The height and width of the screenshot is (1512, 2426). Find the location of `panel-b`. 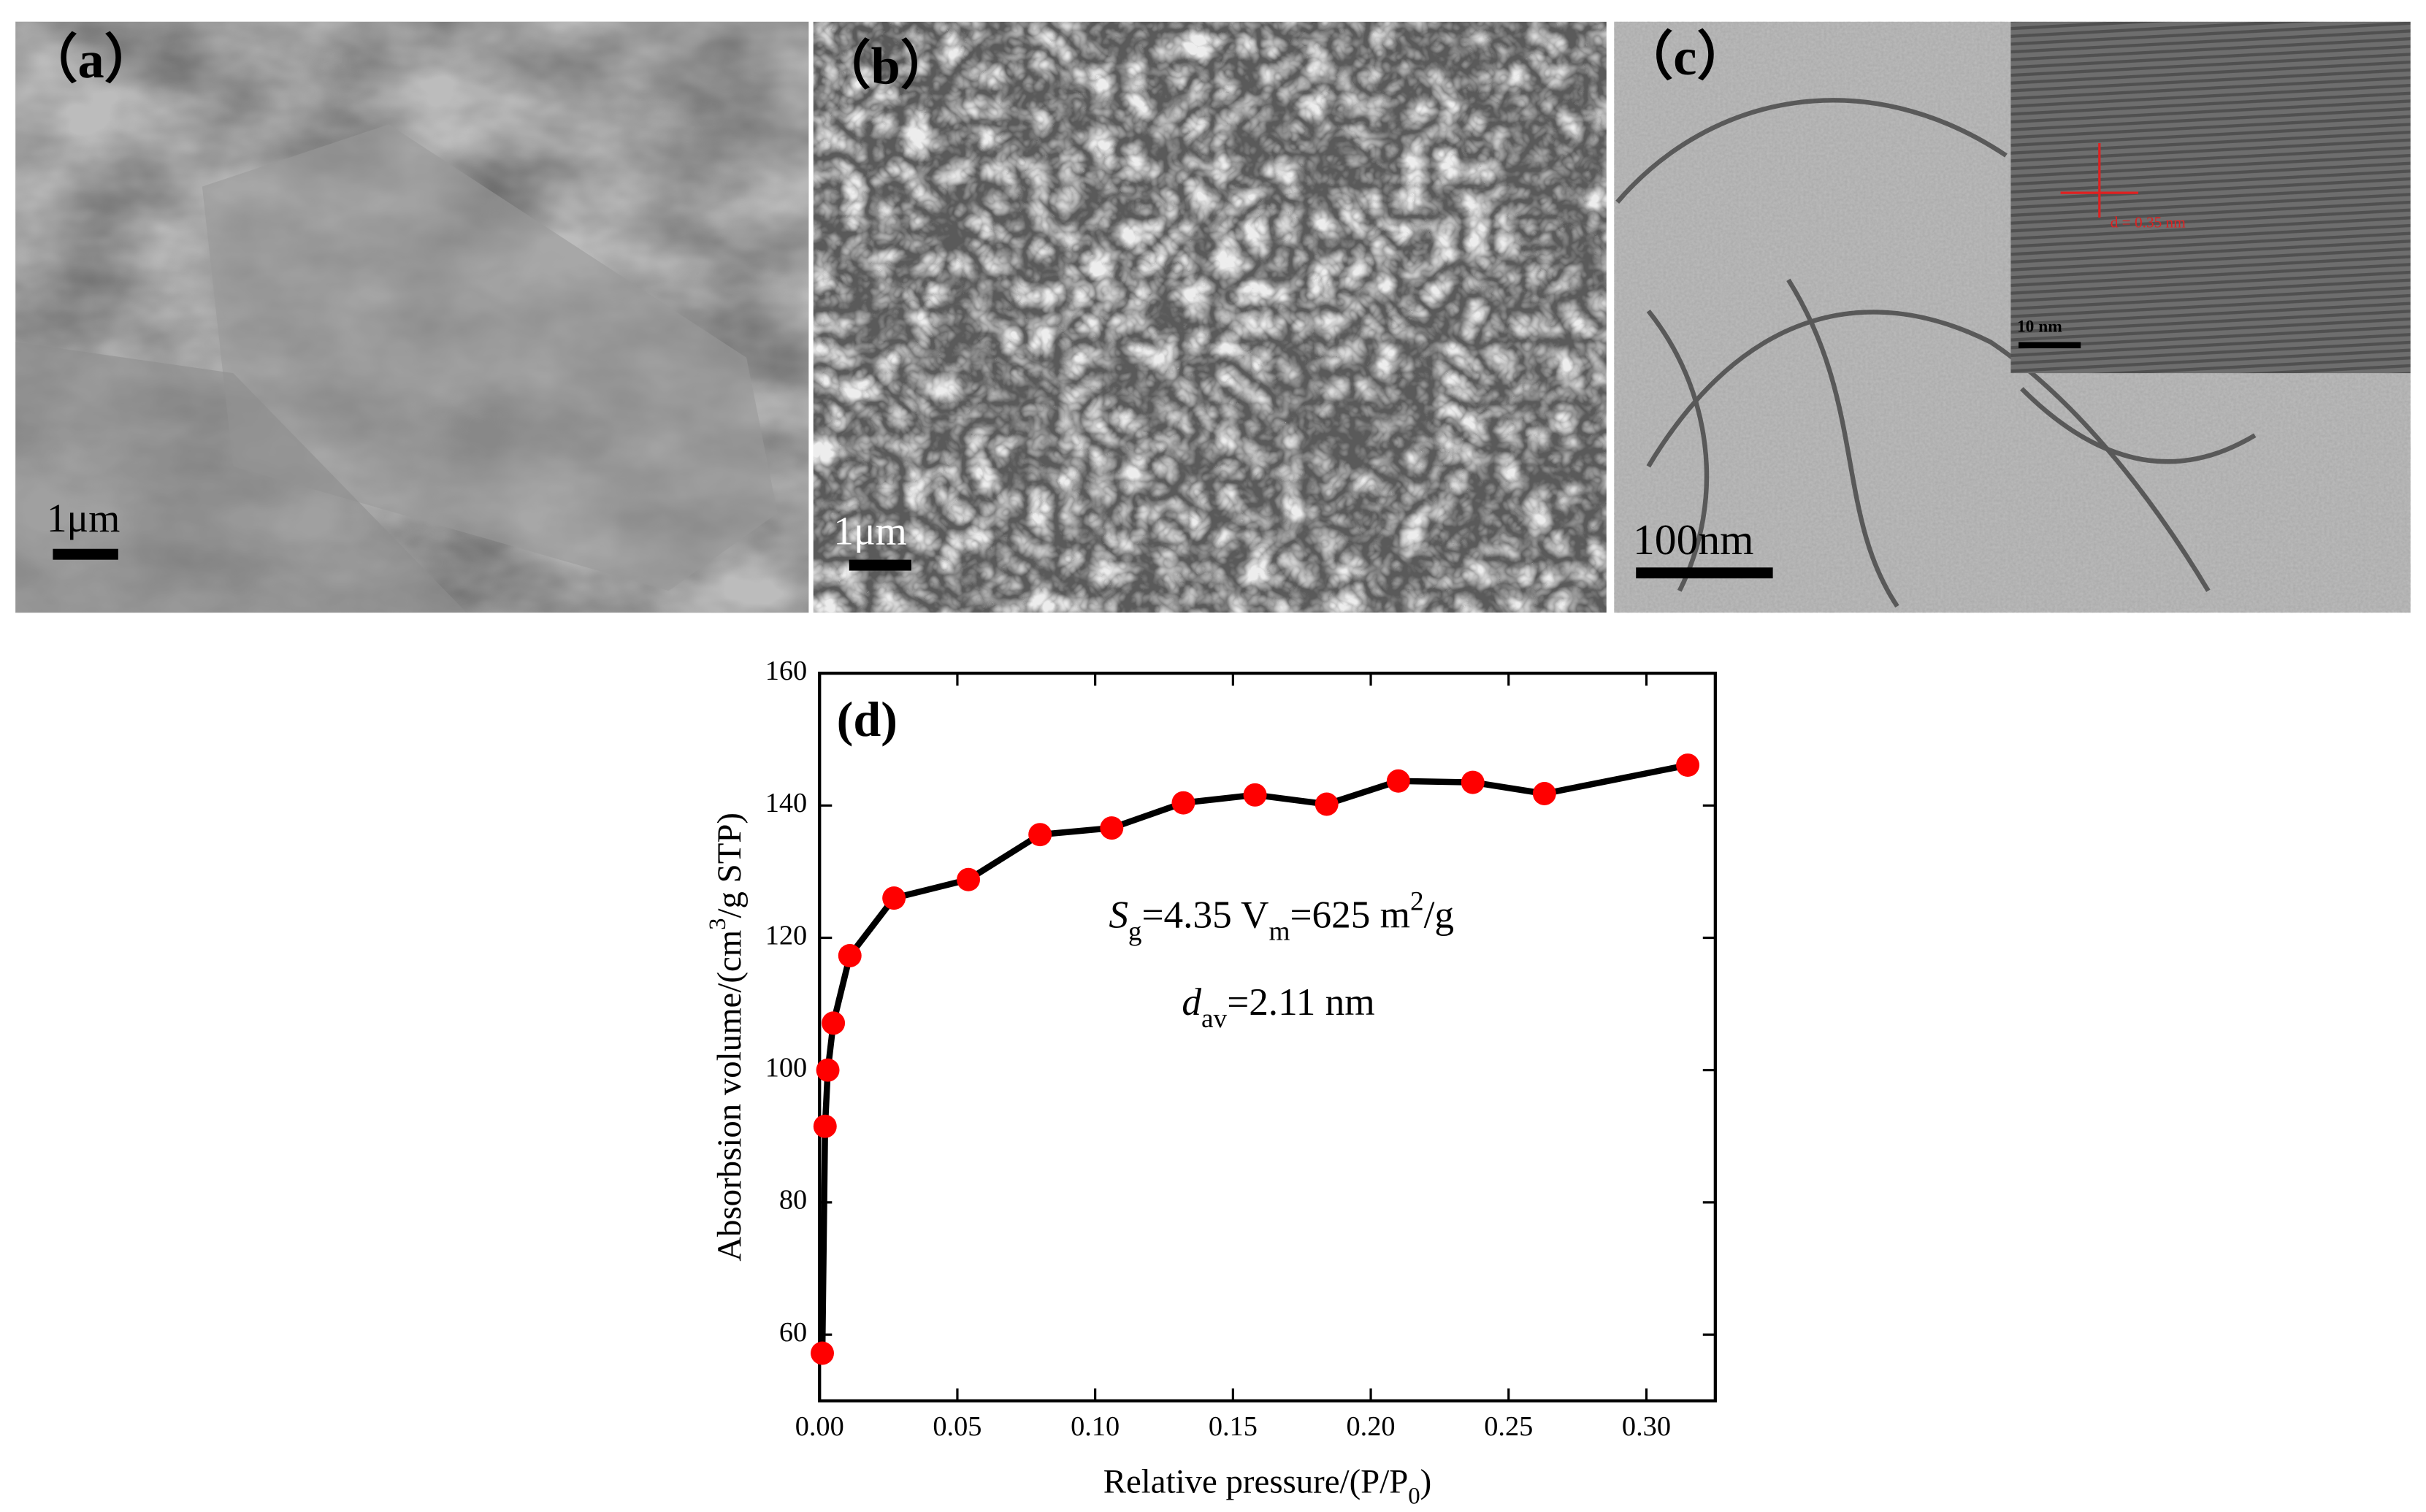

panel-b is located at coordinates (1210, 317).